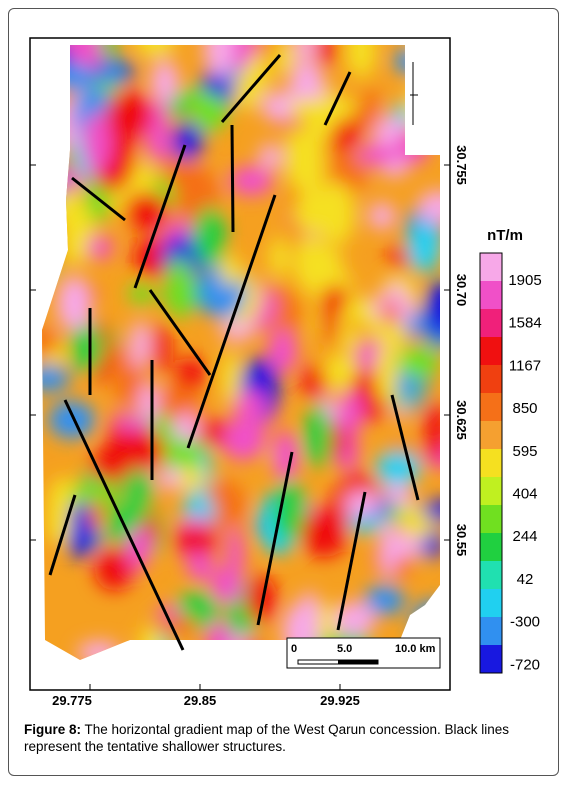 This screenshot has width=569, height=786. What do you see at coordinates (461, 165) in the screenshot?
I see `y-tick-label: 30.755` at bounding box center [461, 165].